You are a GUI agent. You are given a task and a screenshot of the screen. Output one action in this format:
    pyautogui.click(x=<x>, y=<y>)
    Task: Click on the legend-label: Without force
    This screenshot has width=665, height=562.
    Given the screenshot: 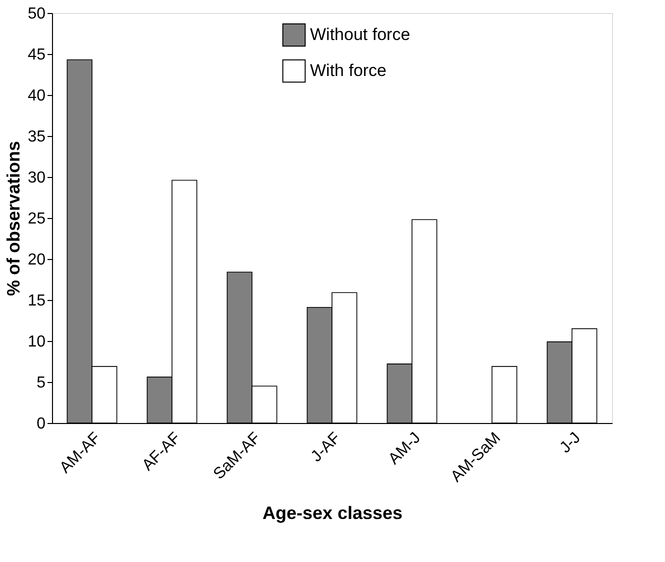 What is the action you would take?
    pyautogui.click(x=360, y=34)
    